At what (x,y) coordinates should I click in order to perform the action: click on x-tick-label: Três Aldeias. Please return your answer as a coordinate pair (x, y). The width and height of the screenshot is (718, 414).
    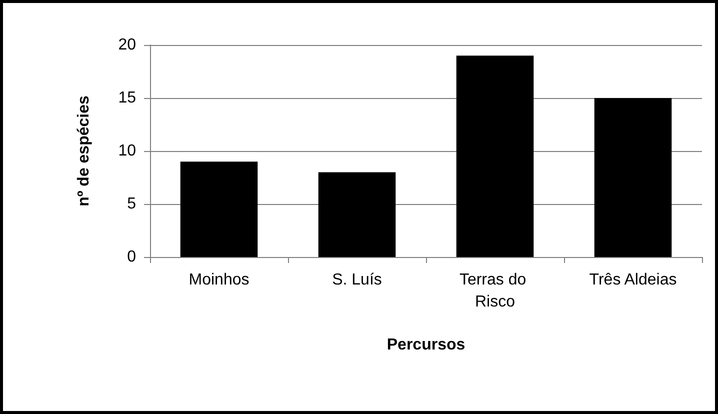
    Looking at the image, I should click on (633, 280).